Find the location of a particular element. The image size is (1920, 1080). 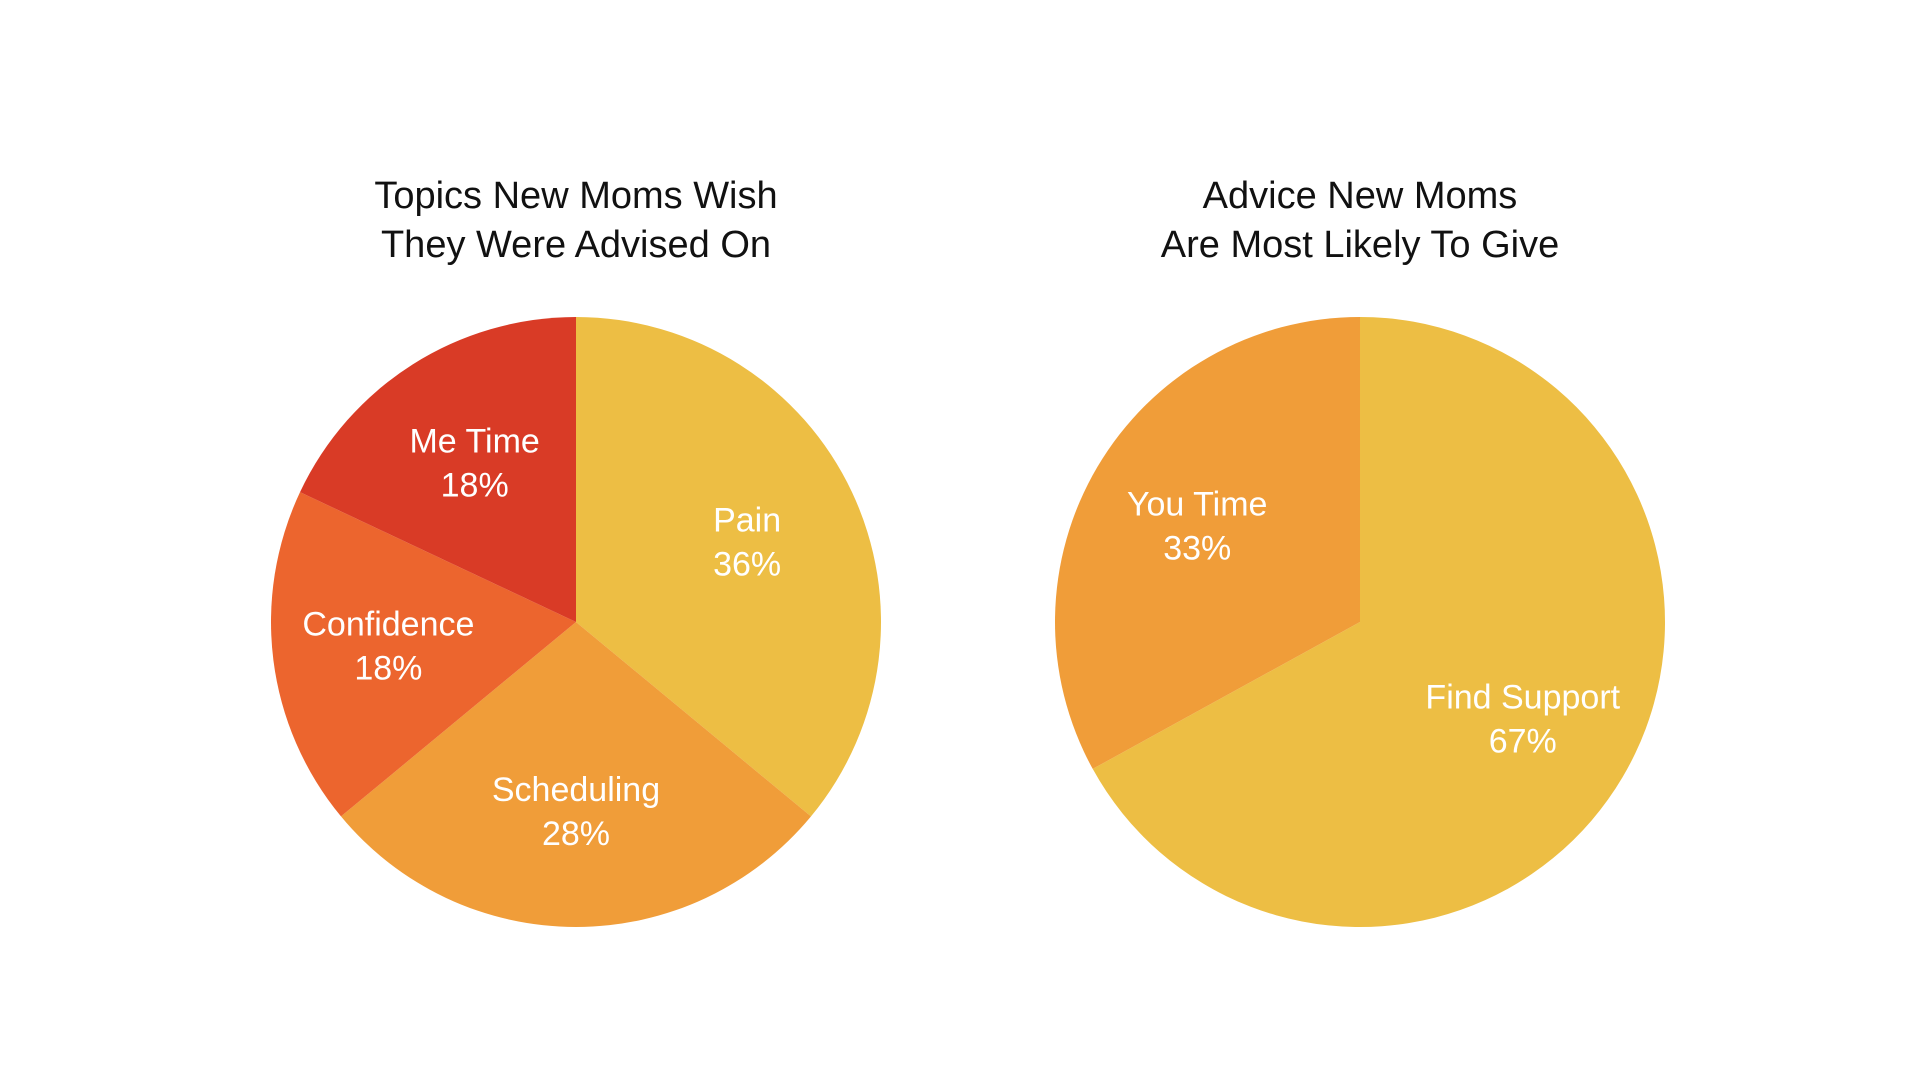

pie-left-slice-pain-value: 36% is located at coordinates (747, 564).